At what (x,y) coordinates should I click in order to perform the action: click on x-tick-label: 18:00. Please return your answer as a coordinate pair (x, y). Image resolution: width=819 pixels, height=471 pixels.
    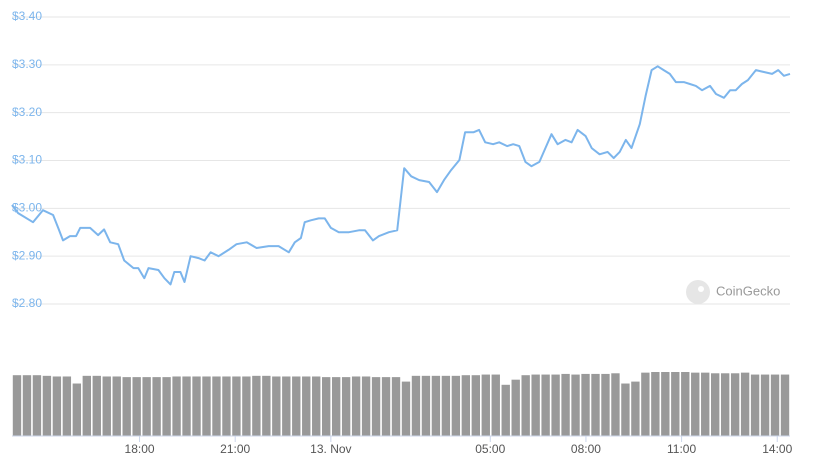
    Looking at the image, I should click on (140, 449).